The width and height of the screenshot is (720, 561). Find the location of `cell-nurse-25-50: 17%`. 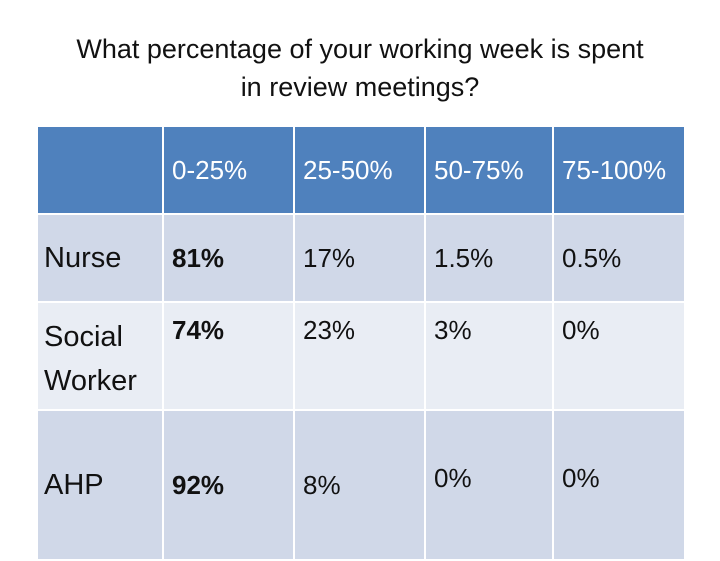

cell-nurse-25-50: 17% is located at coordinates (359, 258).